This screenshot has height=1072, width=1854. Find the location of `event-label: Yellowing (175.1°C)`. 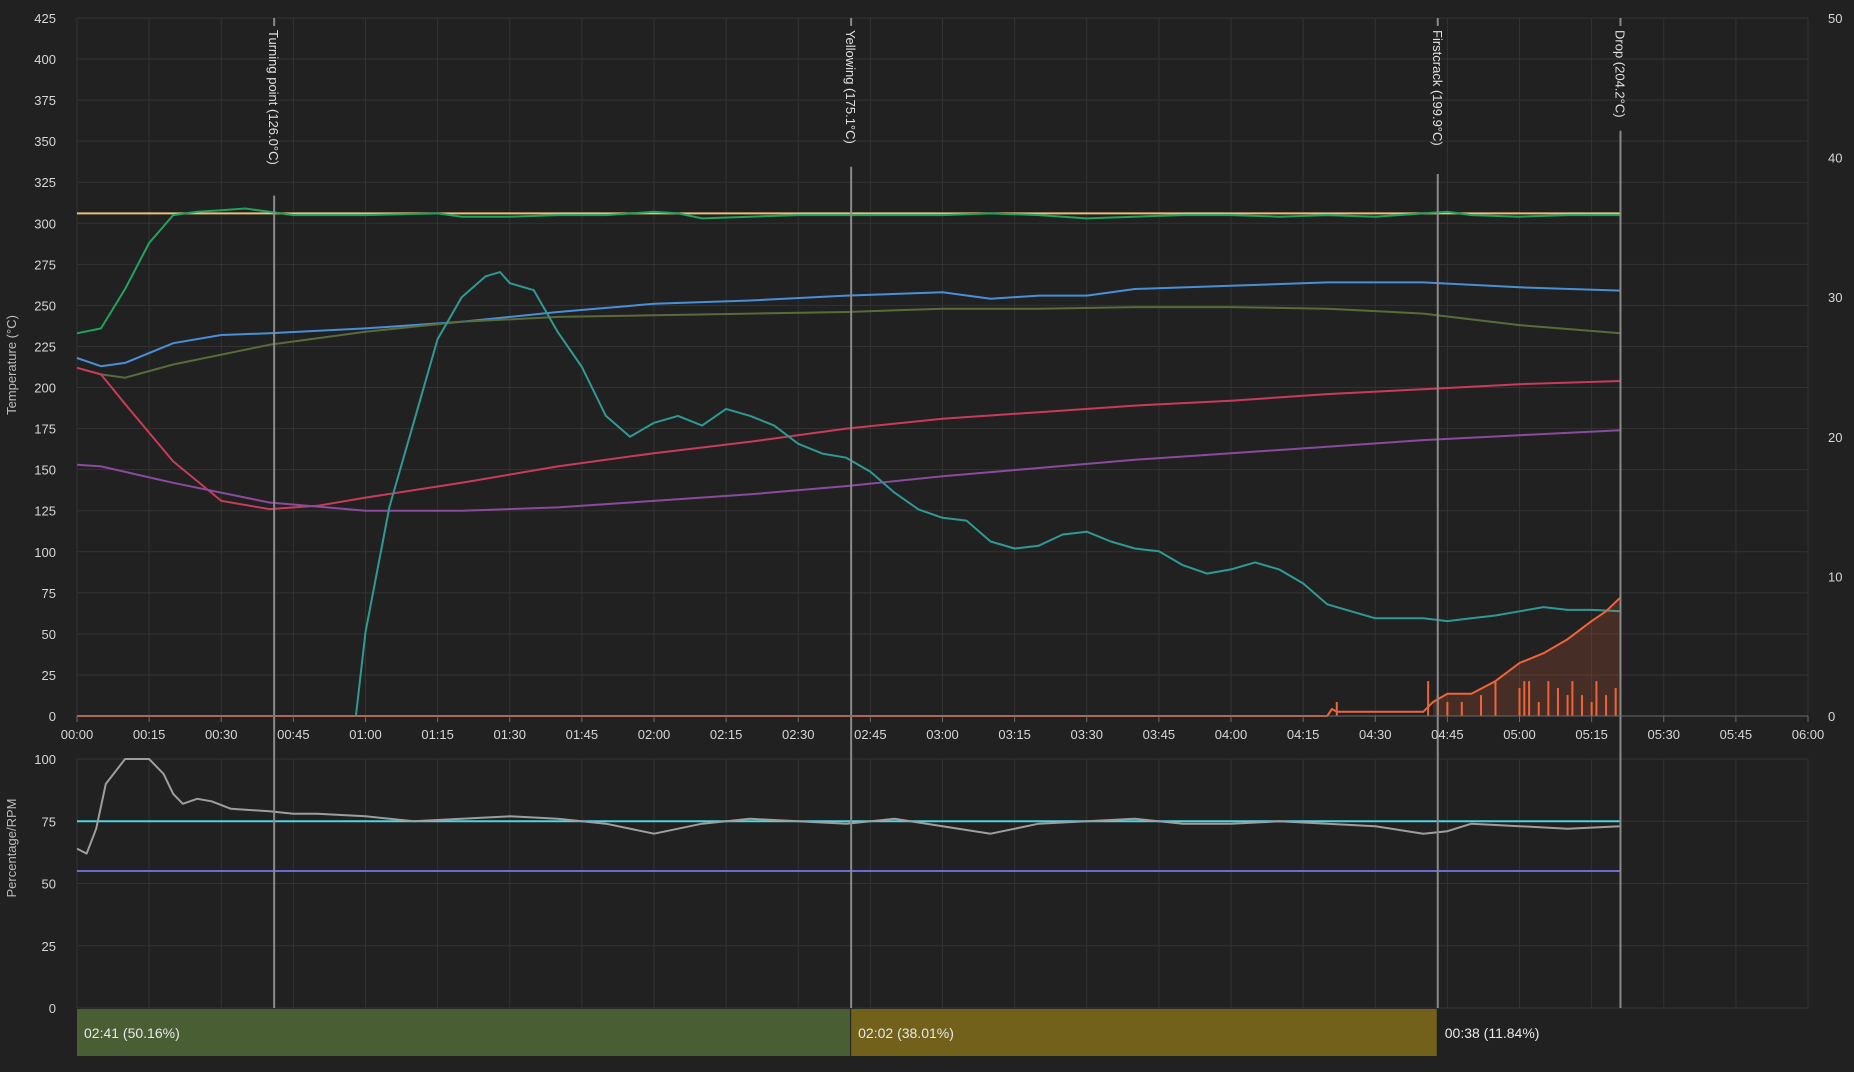

event-label: Yellowing (175.1°C) is located at coordinates (850, 87).